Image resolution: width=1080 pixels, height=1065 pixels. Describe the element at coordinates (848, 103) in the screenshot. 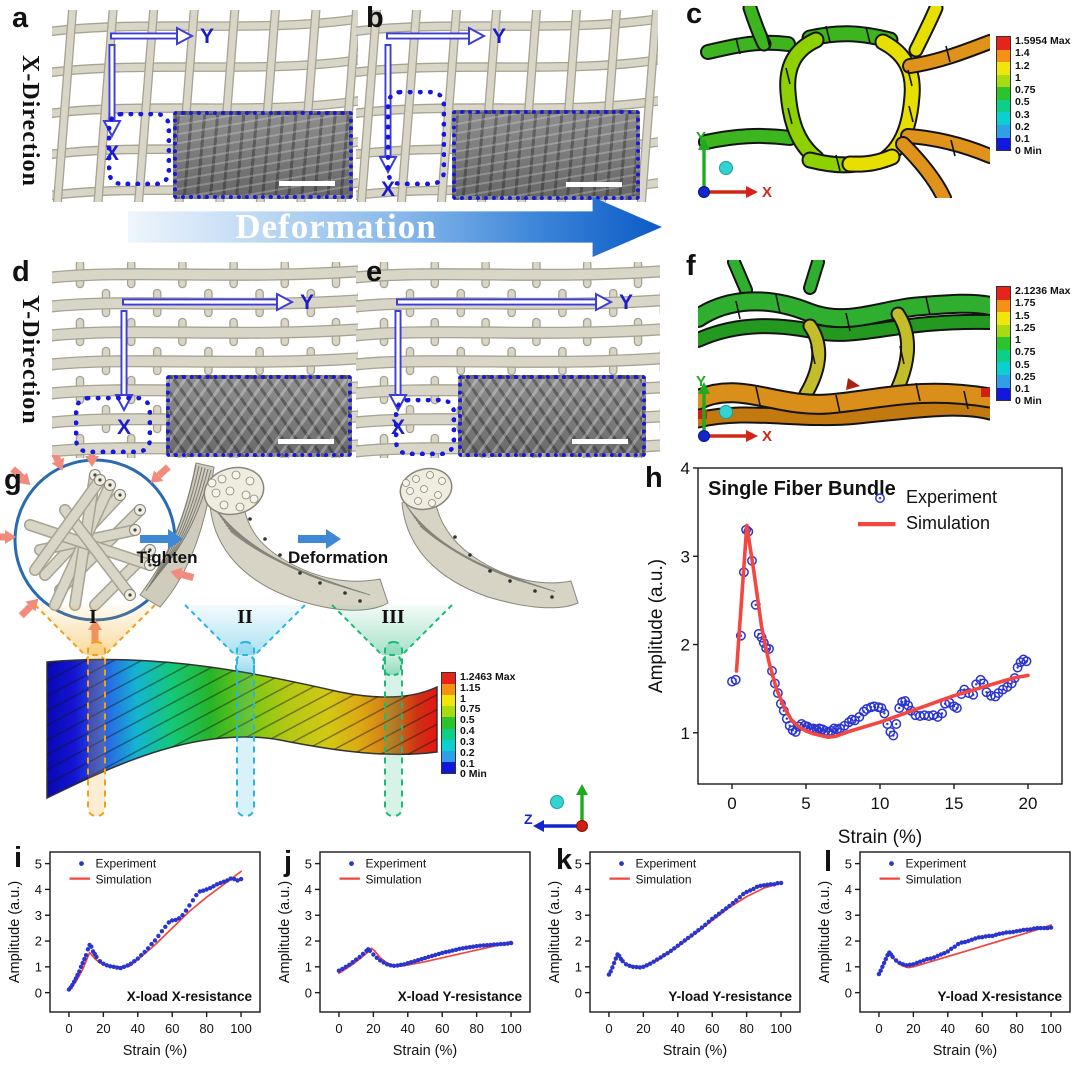

I see `panel-c-fea-mesh-image` at that location.